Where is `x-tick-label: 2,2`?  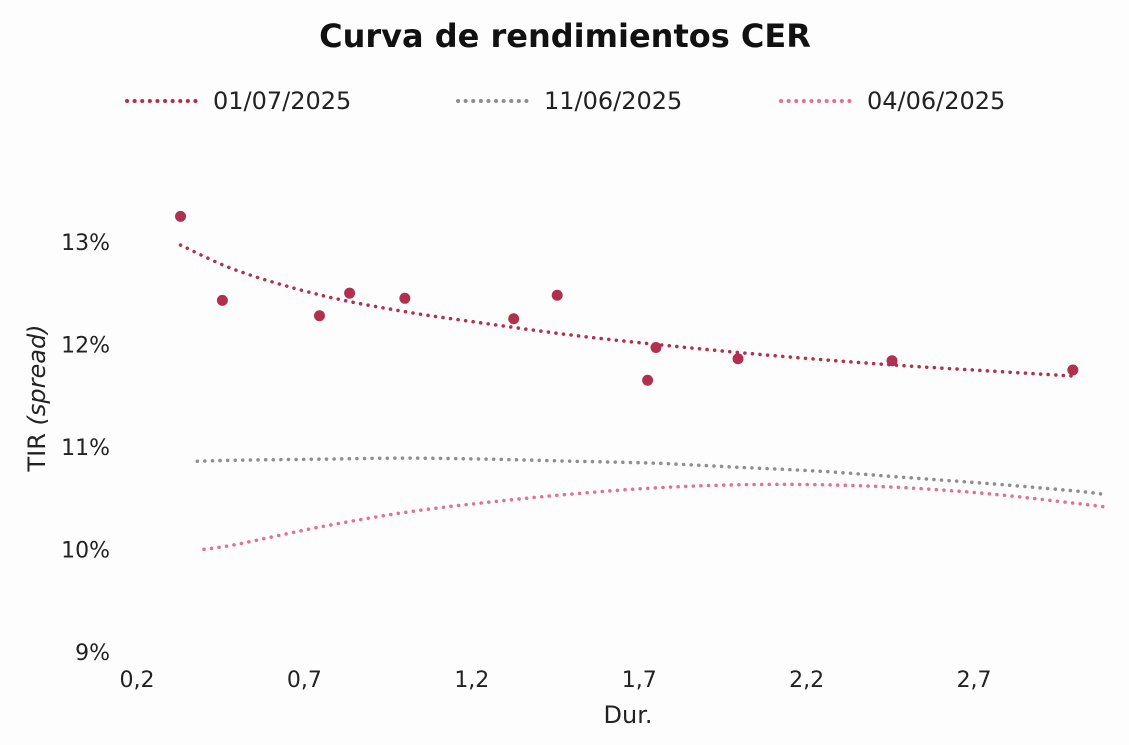
x-tick-label: 2,2 is located at coordinates (806, 680).